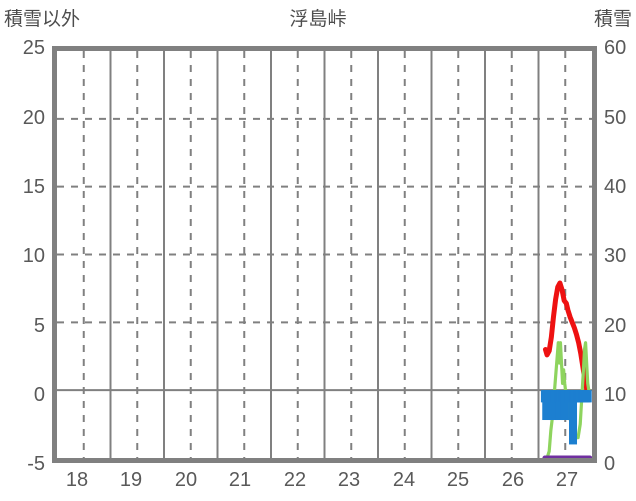 Image resolution: width=636 pixels, height=501 pixels. Describe the element at coordinates (615, 256) in the screenshot. I see `y-tick-right-30: 30` at that location.